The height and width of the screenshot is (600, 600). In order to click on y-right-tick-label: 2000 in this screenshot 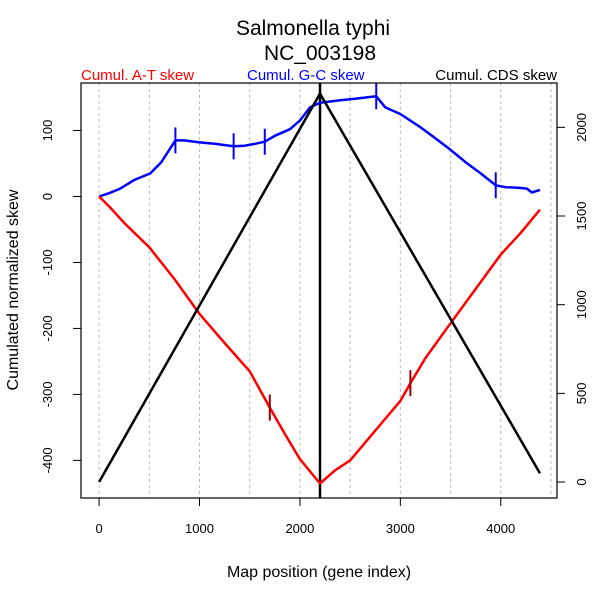, I will do `click(581, 127)`.